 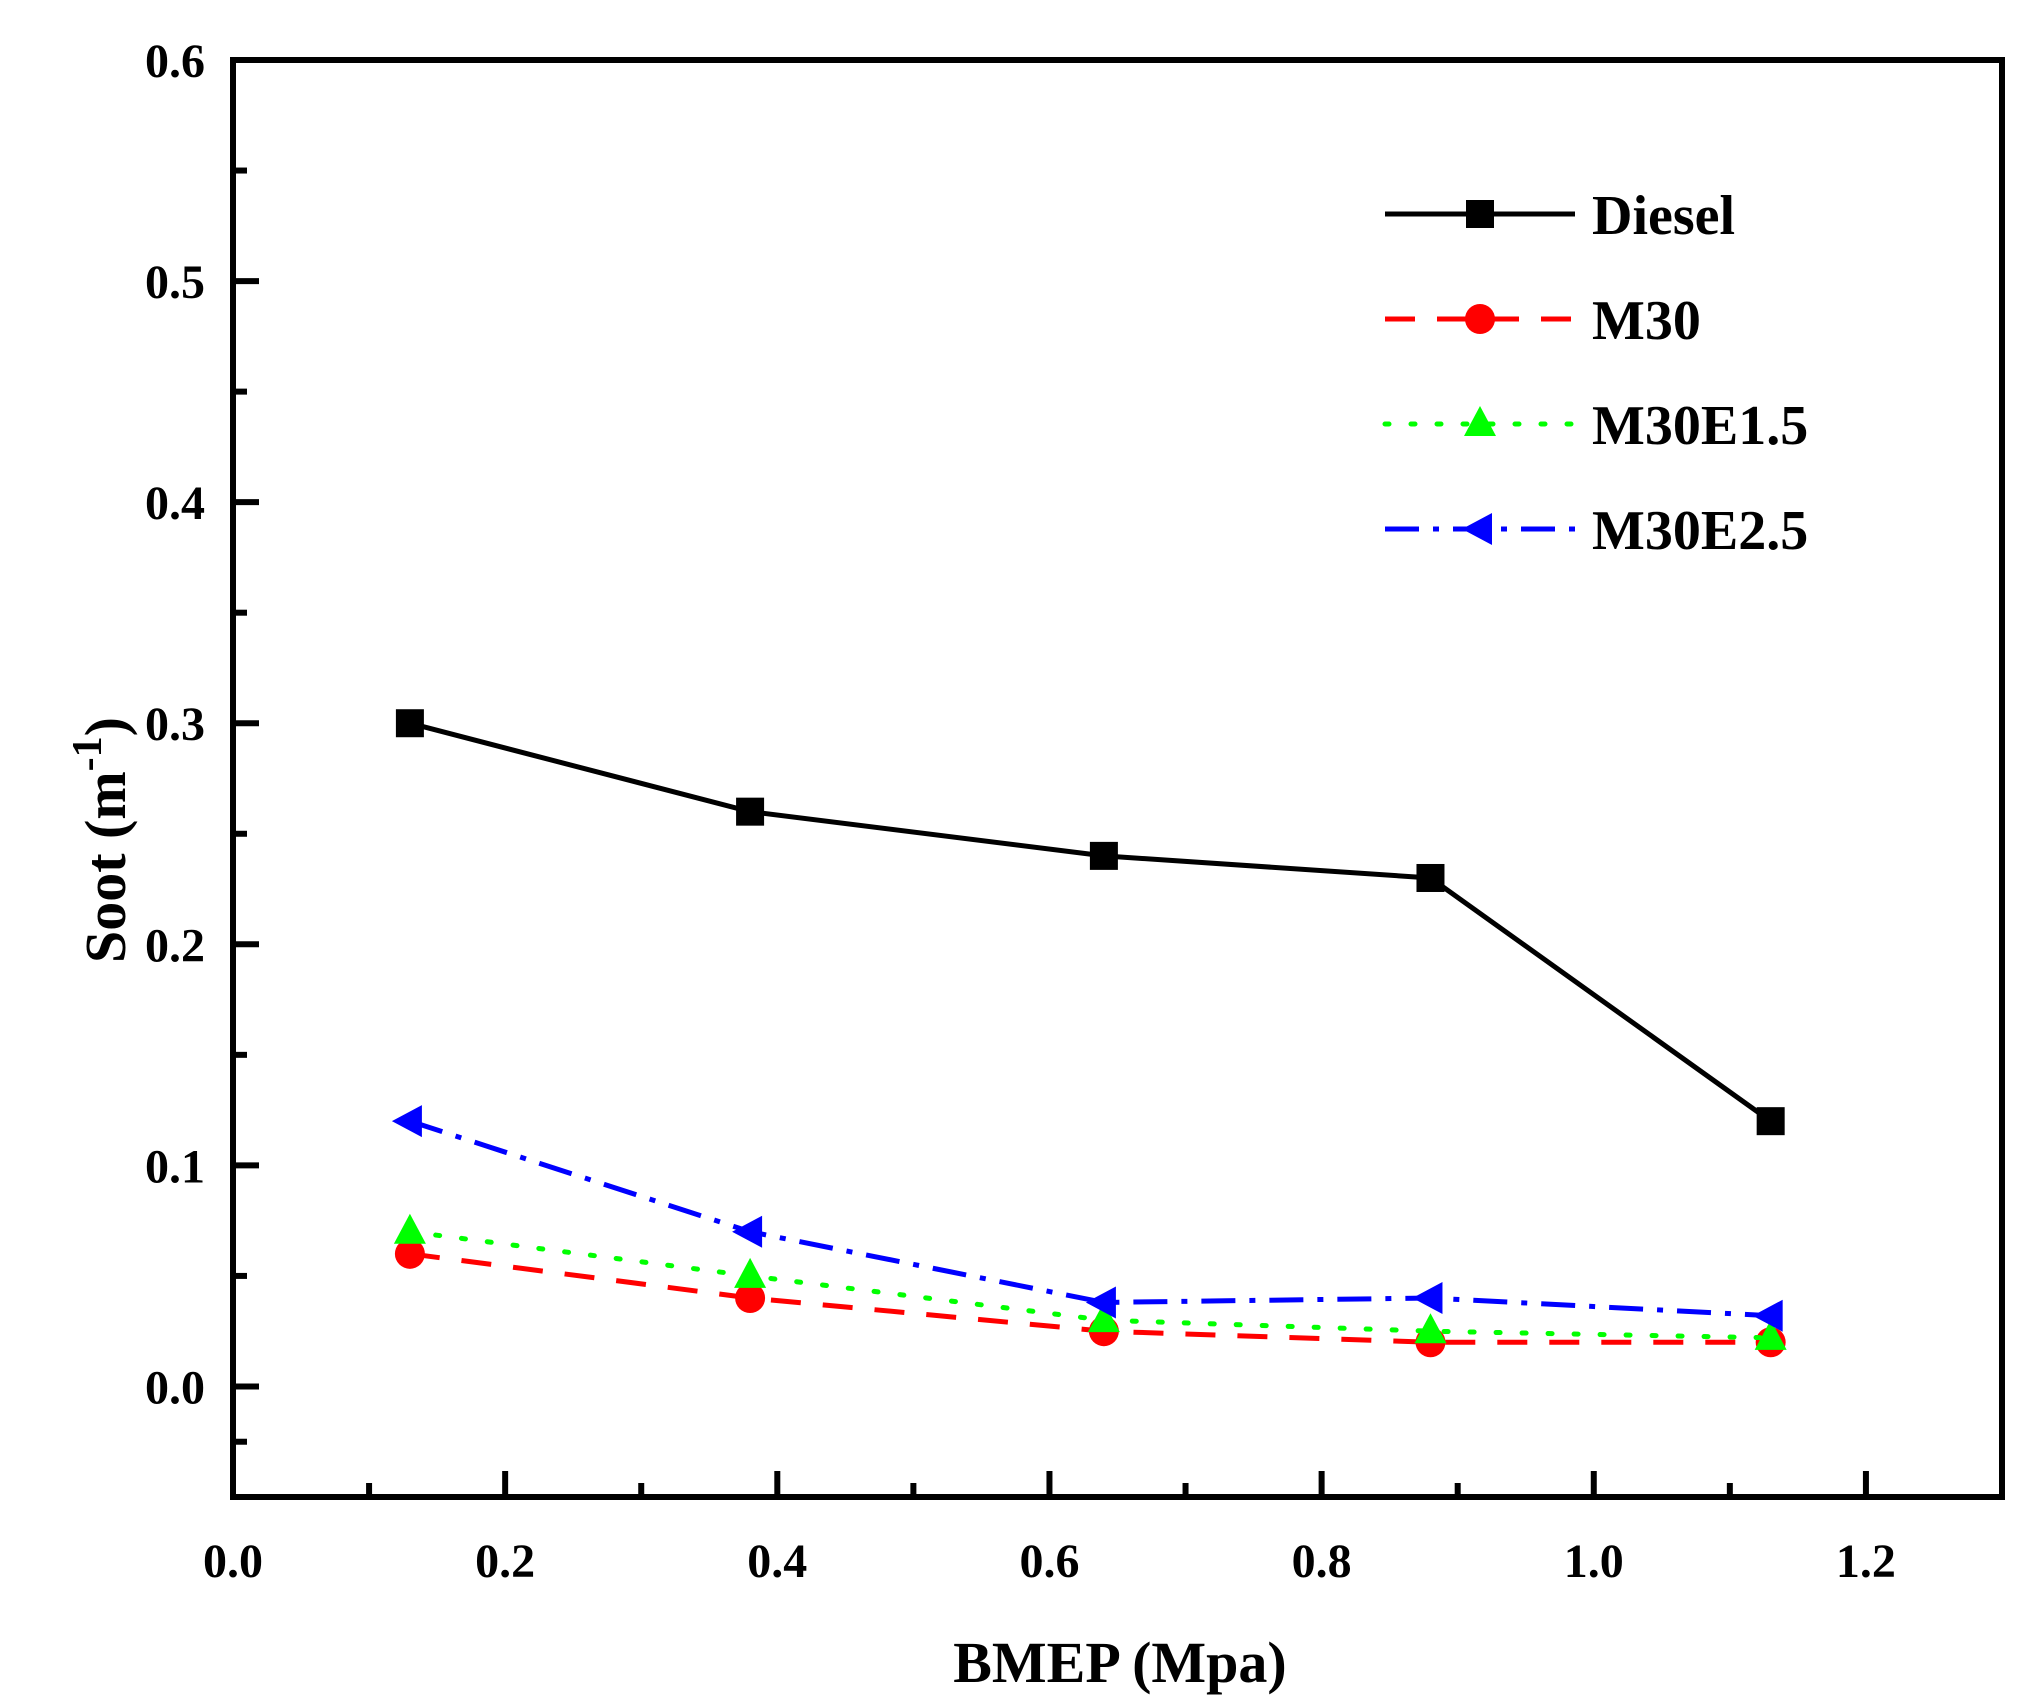 What do you see at coordinates (175, 1166) in the screenshot?
I see `y-tick-label: 0.1` at bounding box center [175, 1166].